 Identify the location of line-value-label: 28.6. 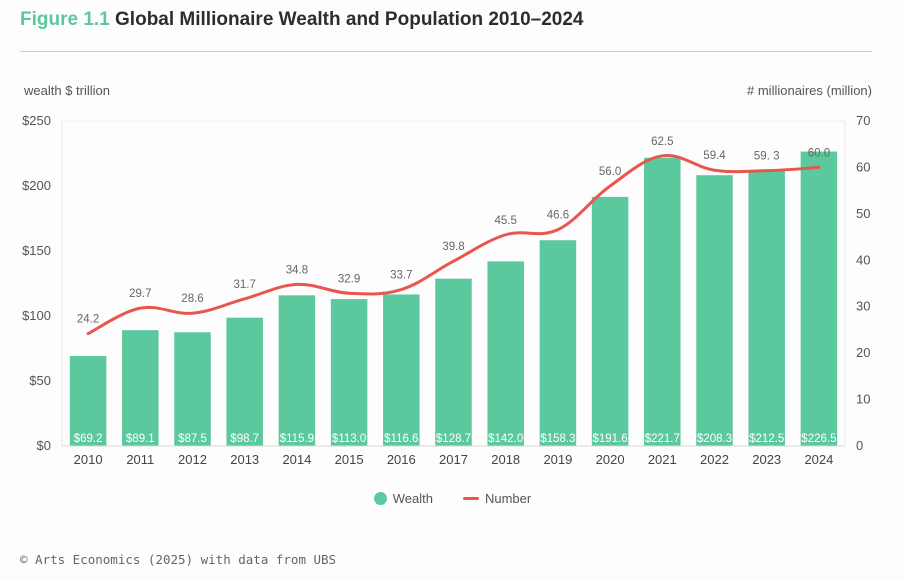
(192, 299).